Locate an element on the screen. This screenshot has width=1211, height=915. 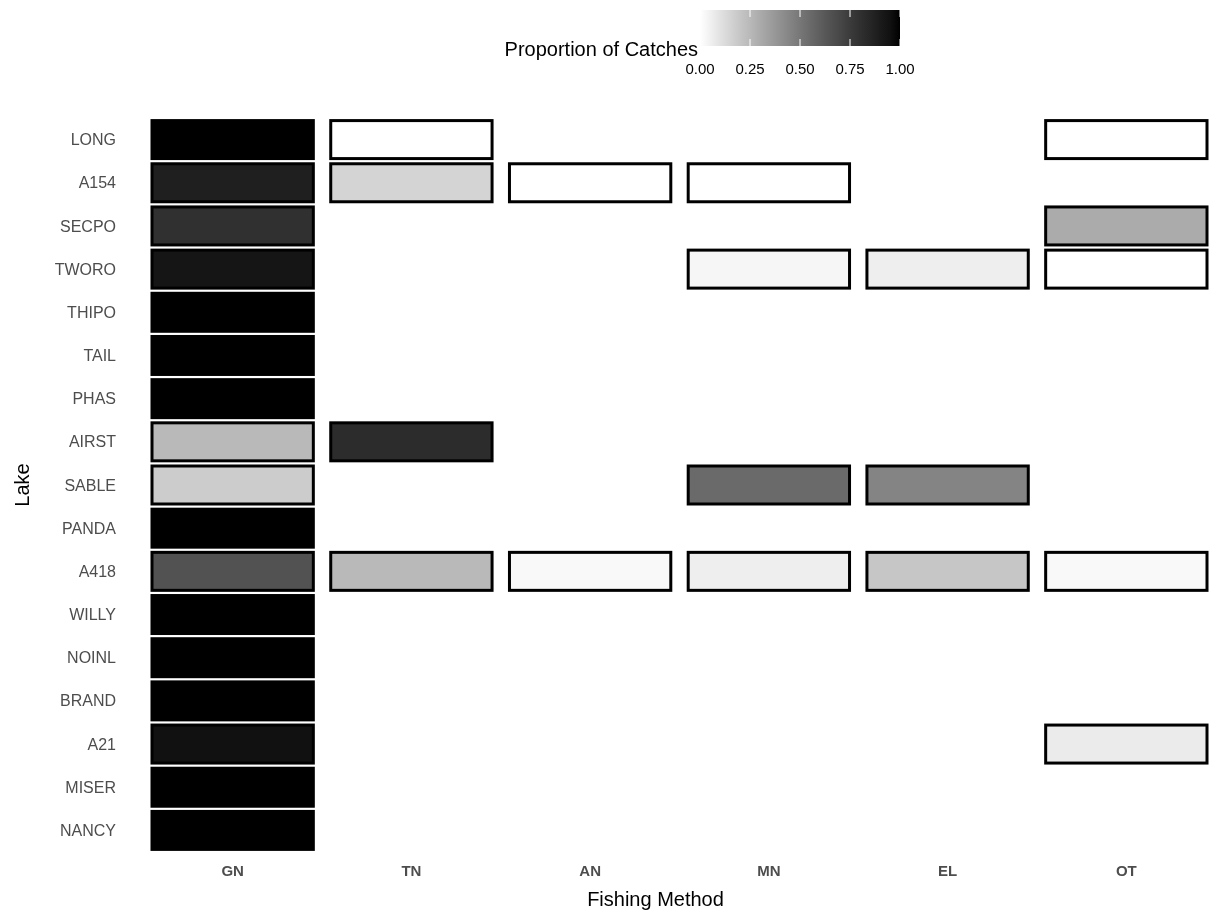
y-tick-label: AIRST is located at coordinates (92, 442).